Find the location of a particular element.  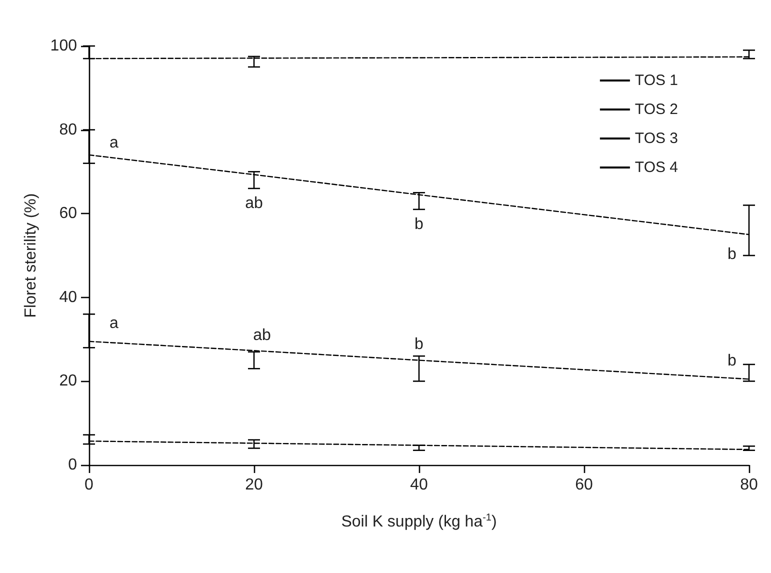

y-tick-label: 100 is located at coordinates (64, 46).